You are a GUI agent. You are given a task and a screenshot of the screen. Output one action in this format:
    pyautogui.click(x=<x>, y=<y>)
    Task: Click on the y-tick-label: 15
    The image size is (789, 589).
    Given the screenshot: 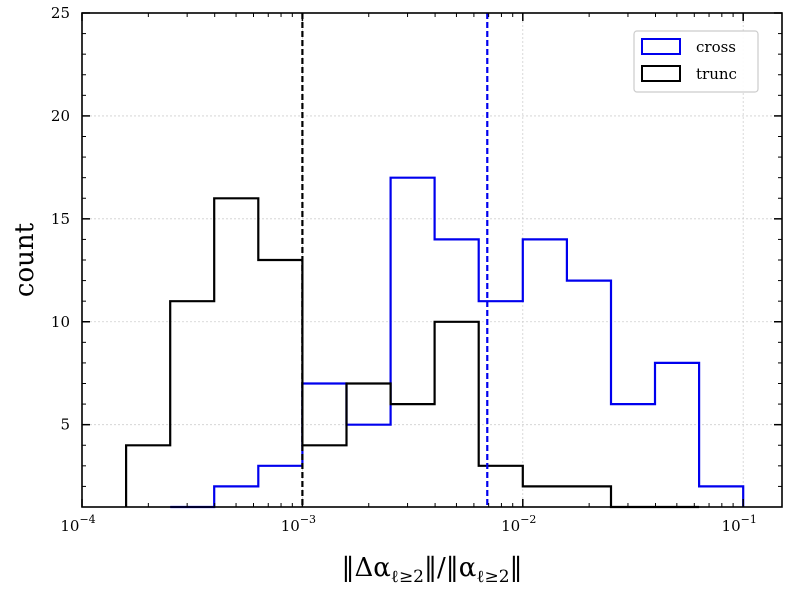 What is the action you would take?
    pyautogui.click(x=60, y=219)
    